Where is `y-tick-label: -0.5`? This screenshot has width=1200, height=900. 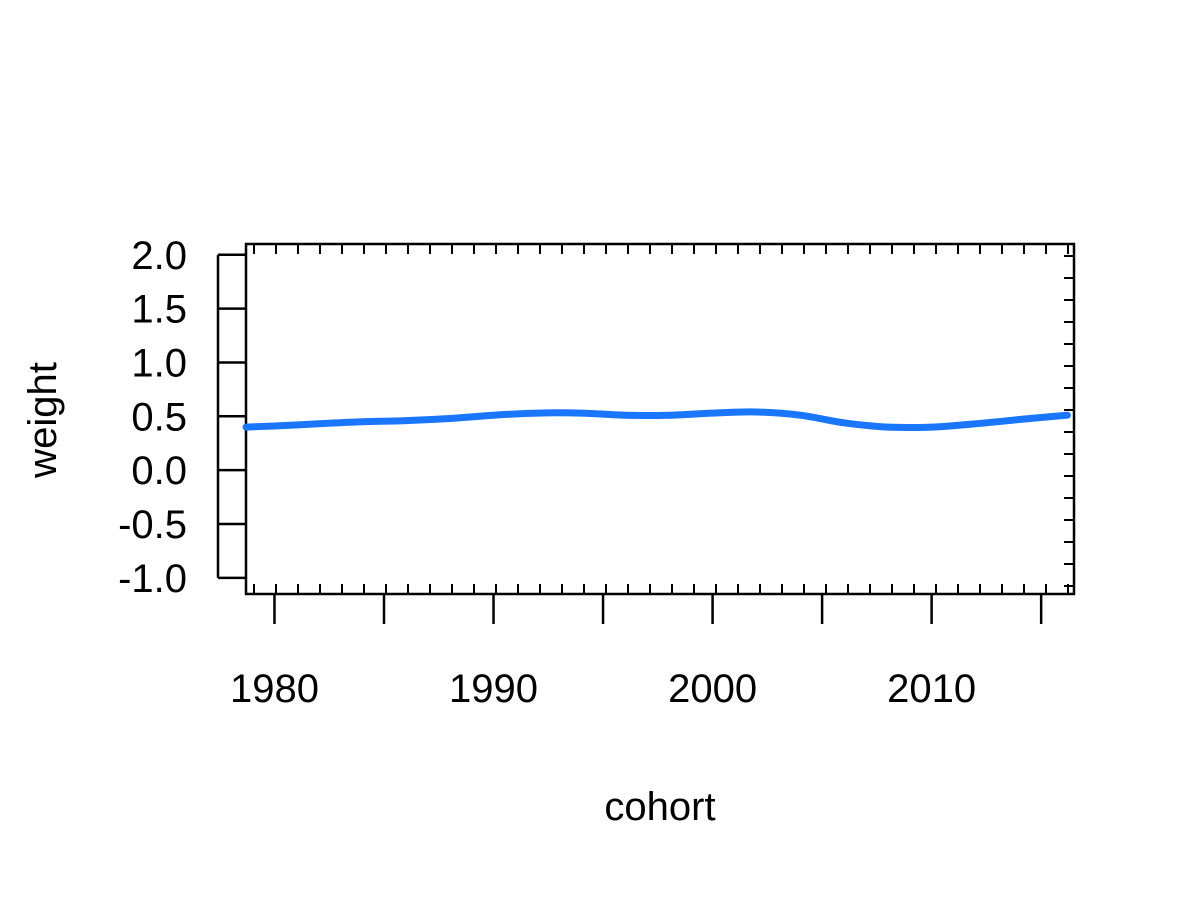
y-tick-label: -0.5 is located at coordinates (152, 525).